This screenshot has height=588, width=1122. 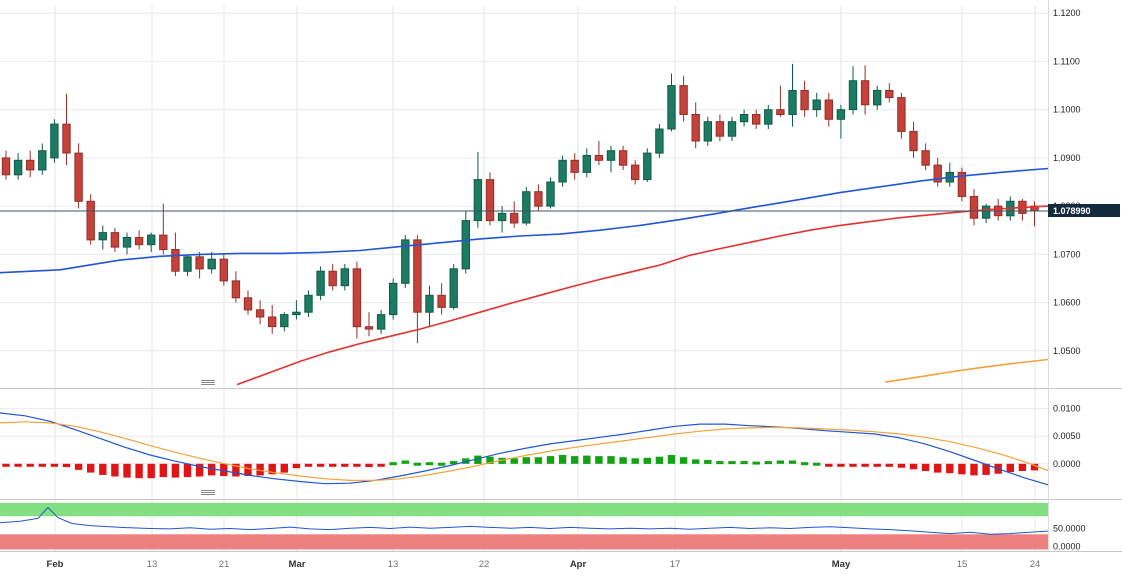 What do you see at coordinates (524, 451) in the screenshot?
I see `macd-signal-line` at bounding box center [524, 451].